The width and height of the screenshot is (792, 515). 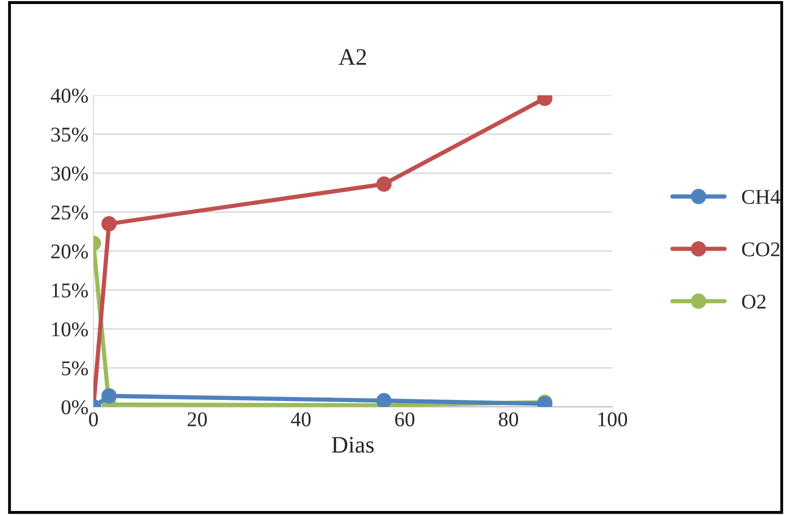 What do you see at coordinates (75, 368) in the screenshot?
I see `y-tick-label: 5%` at bounding box center [75, 368].